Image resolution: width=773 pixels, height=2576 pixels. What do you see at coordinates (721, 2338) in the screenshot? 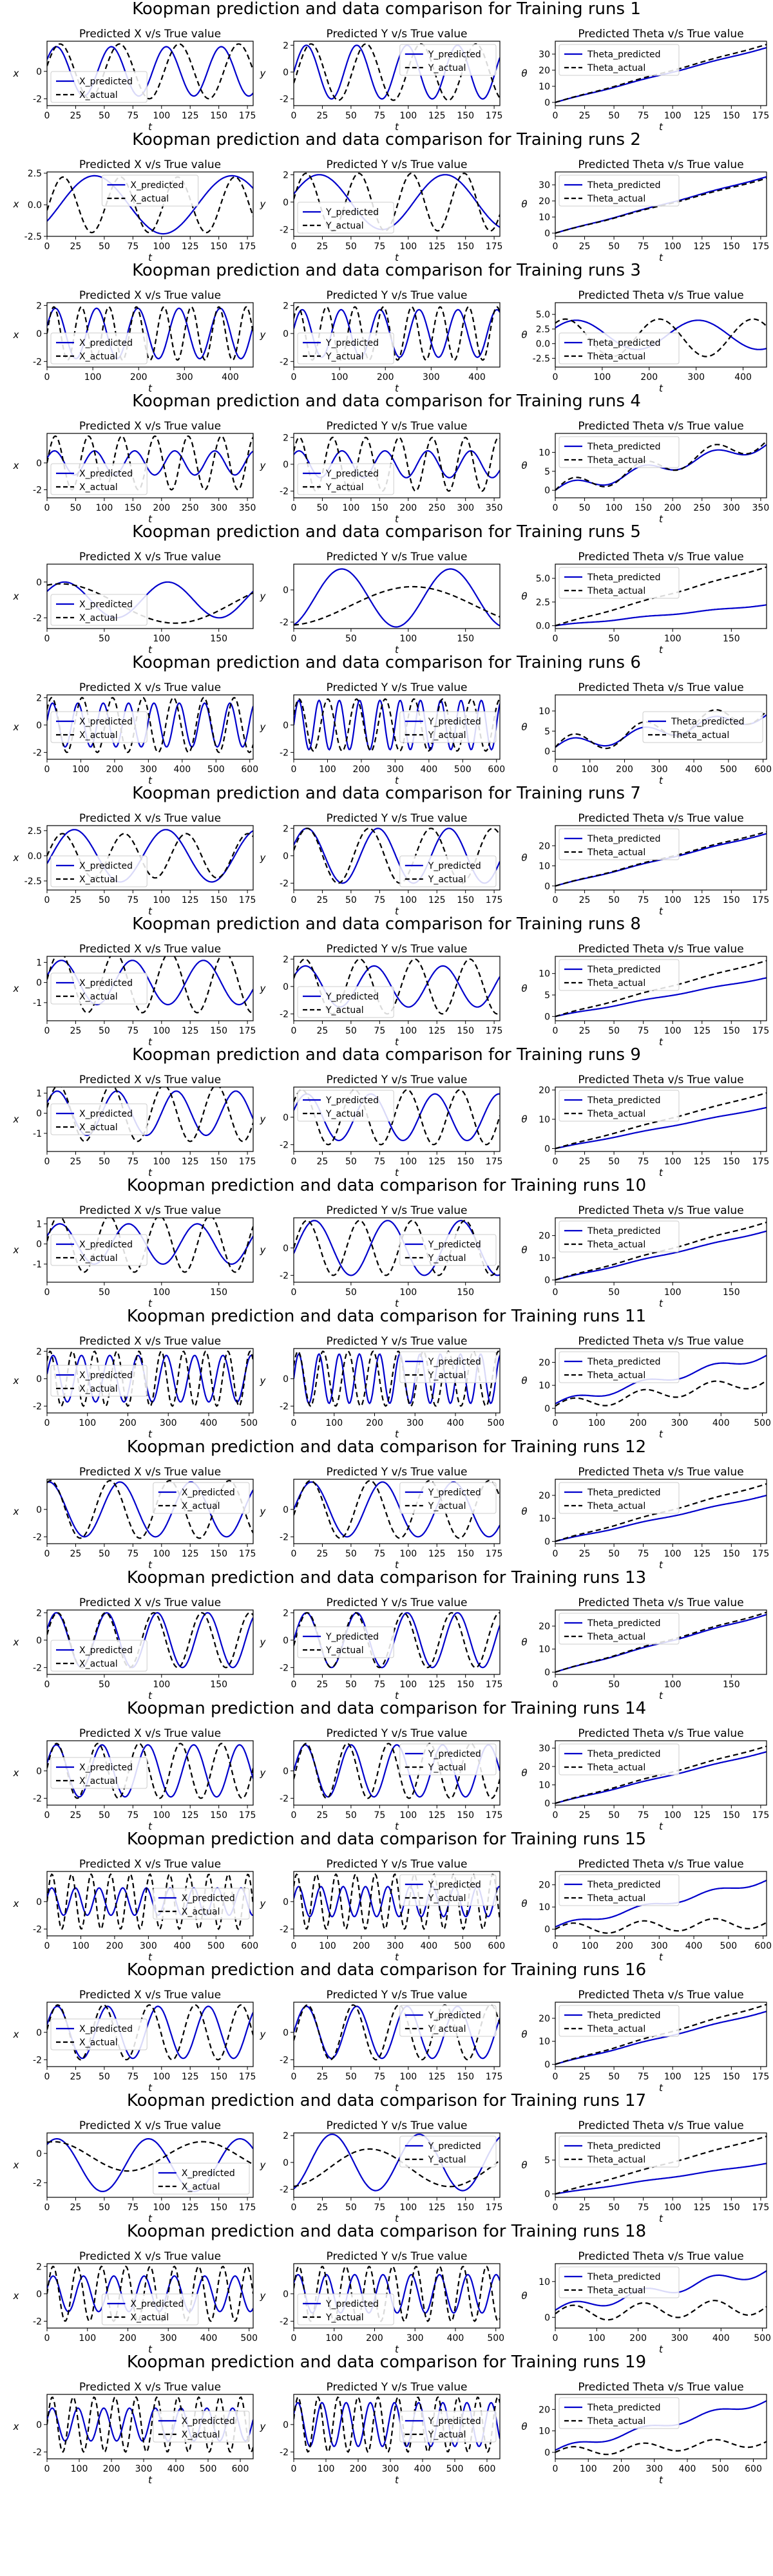
I see `x-tick-label: 400` at bounding box center [721, 2338].